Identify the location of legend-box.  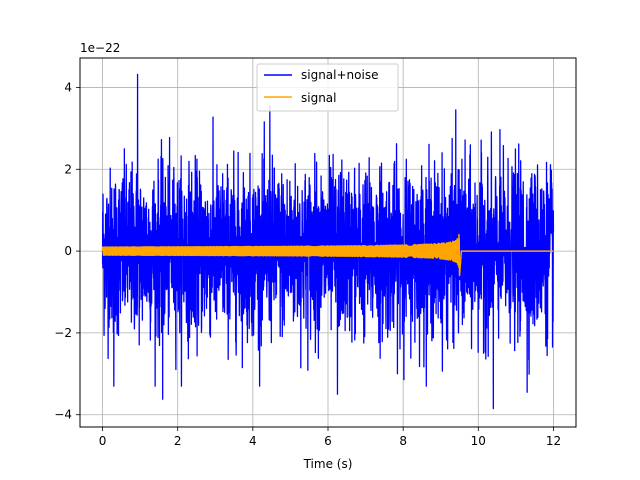
(327, 87).